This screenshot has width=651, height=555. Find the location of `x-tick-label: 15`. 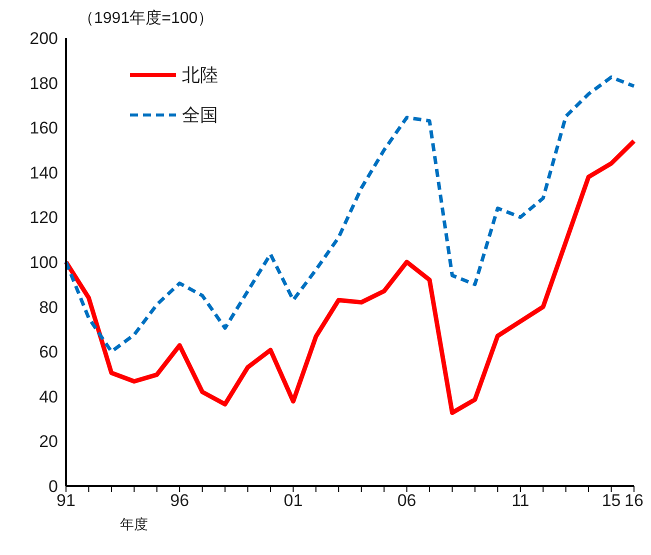

x-tick-label: 15 is located at coordinates (611, 500).